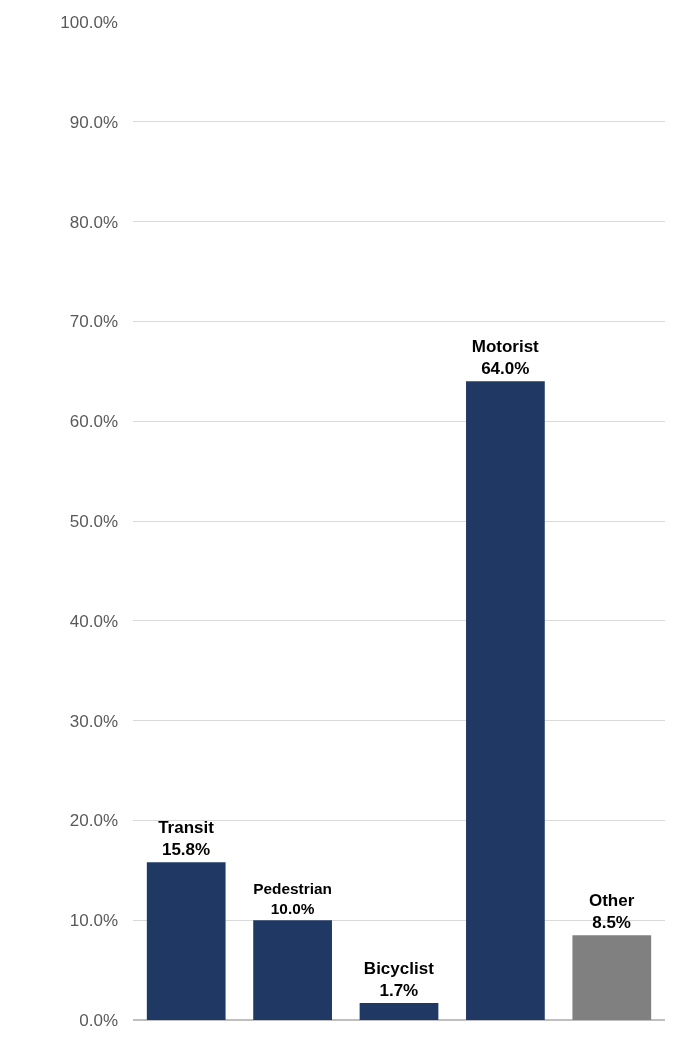  Describe the element at coordinates (505, 347) in the screenshot. I see `x-tick-label: Motorist` at that location.